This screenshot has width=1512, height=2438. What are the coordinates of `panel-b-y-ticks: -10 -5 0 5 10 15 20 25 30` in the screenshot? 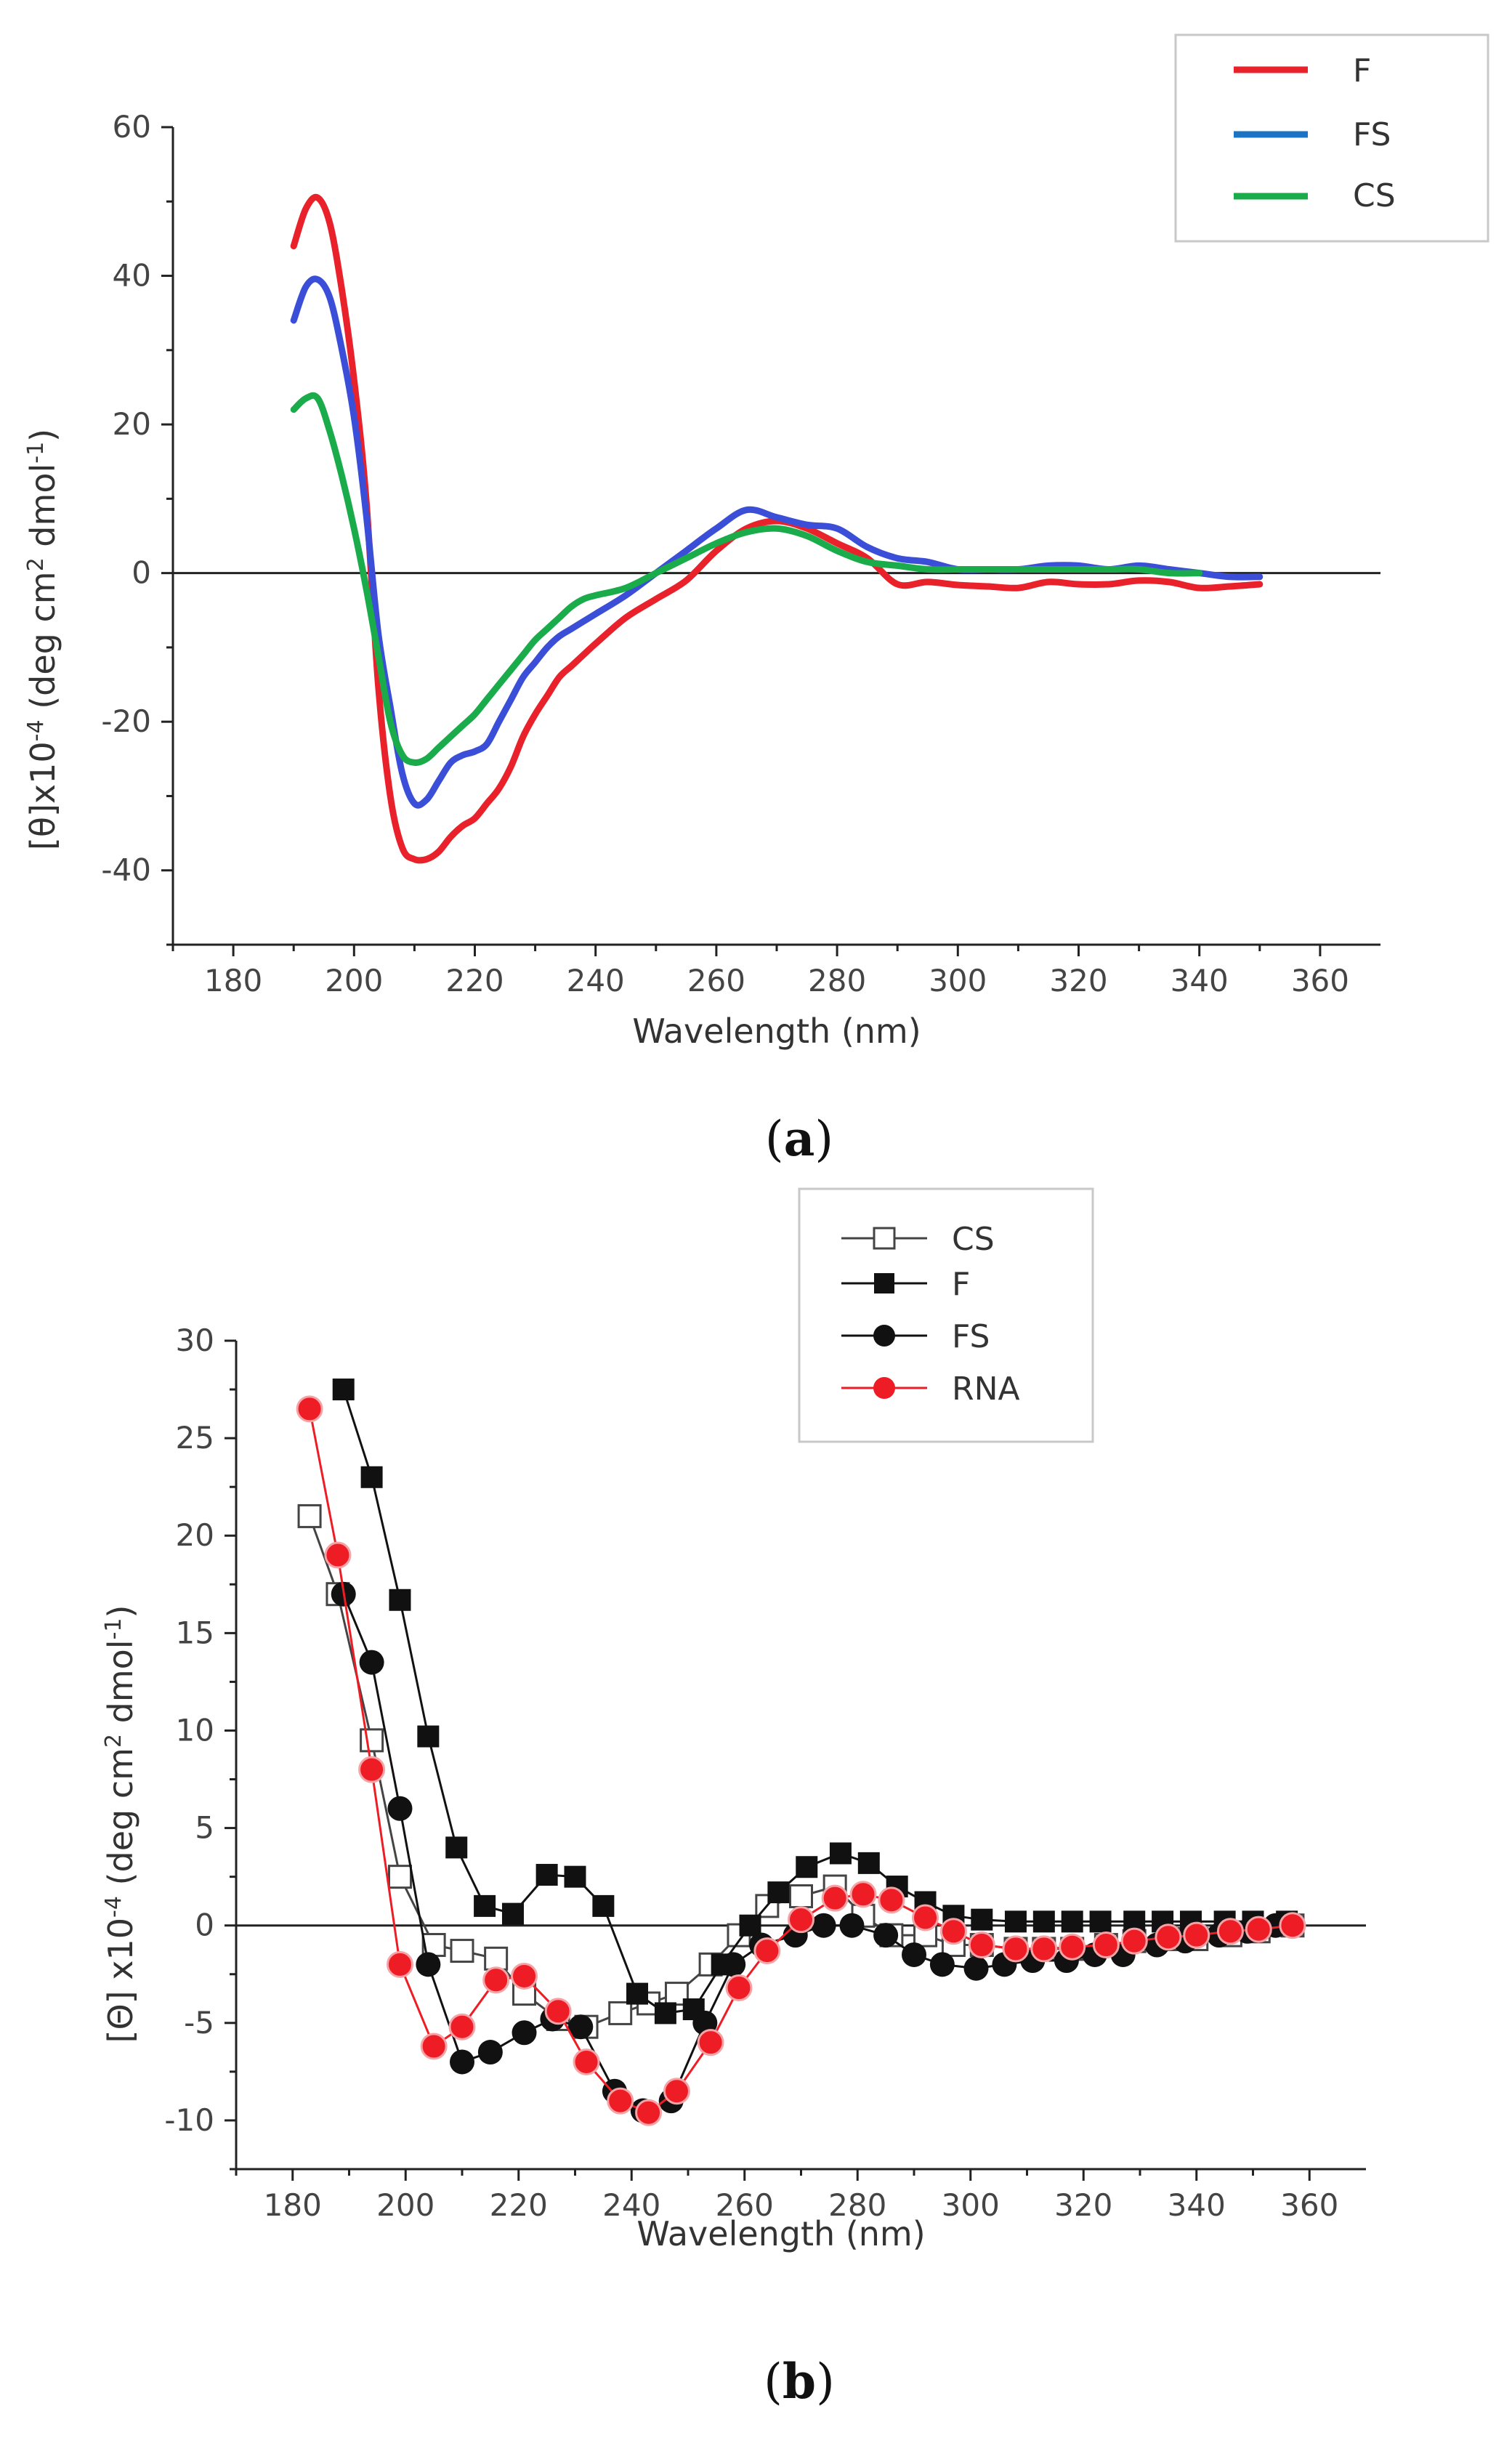 It's located at (200, 1747).